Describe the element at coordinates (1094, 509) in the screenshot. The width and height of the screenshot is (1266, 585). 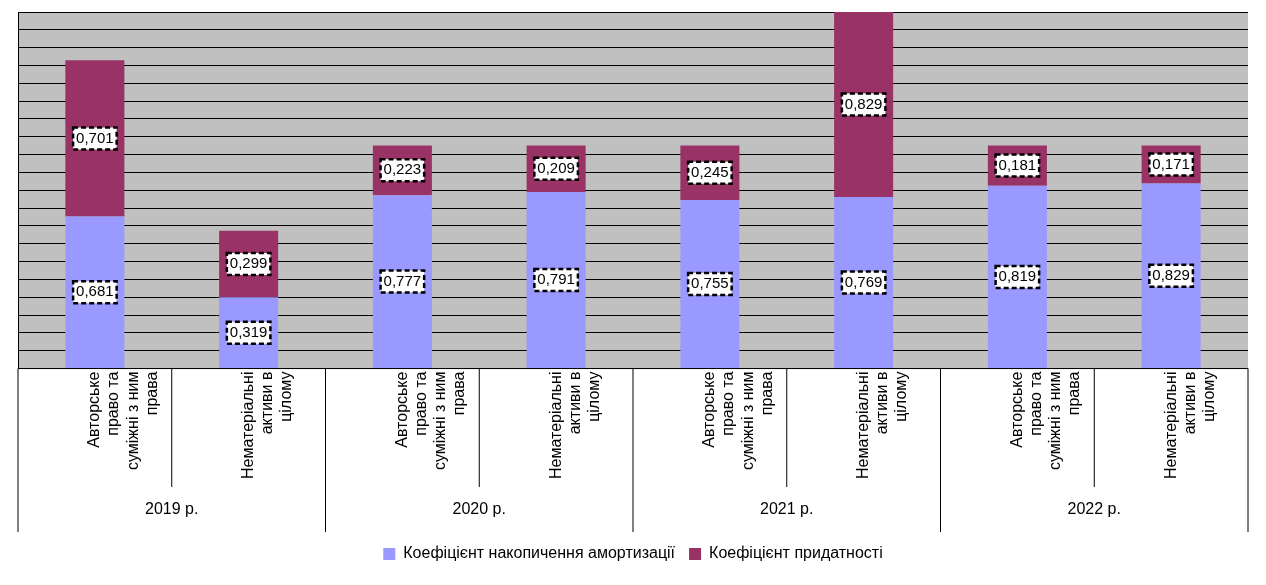
I see `text: 2022 р.` at that location.